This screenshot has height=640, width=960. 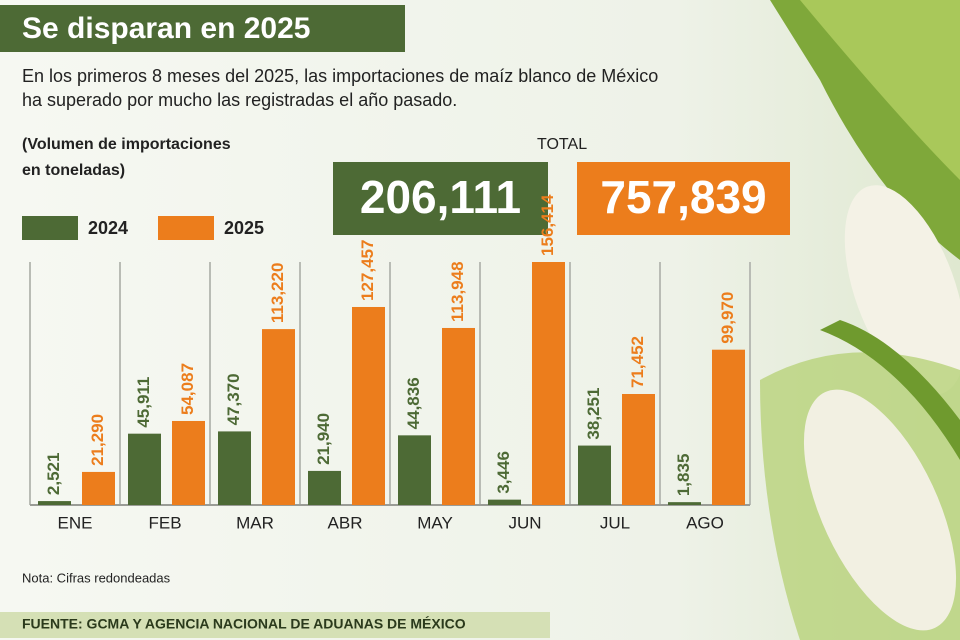 I want to click on value-label: 21,940, so click(x=323, y=439).